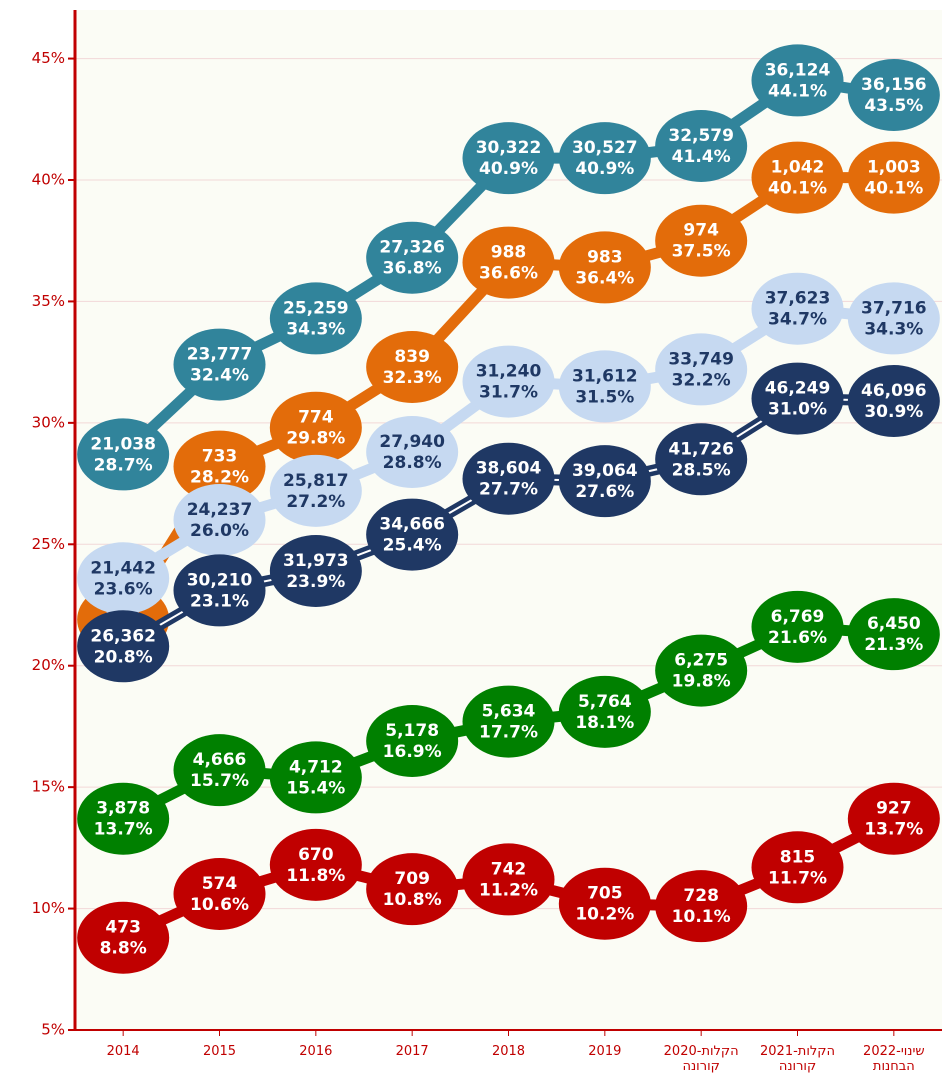  What do you see at coordinates (701, 682) in the screenshot?
I see `value-label: 19.8%` at bounding box center [701, 682].